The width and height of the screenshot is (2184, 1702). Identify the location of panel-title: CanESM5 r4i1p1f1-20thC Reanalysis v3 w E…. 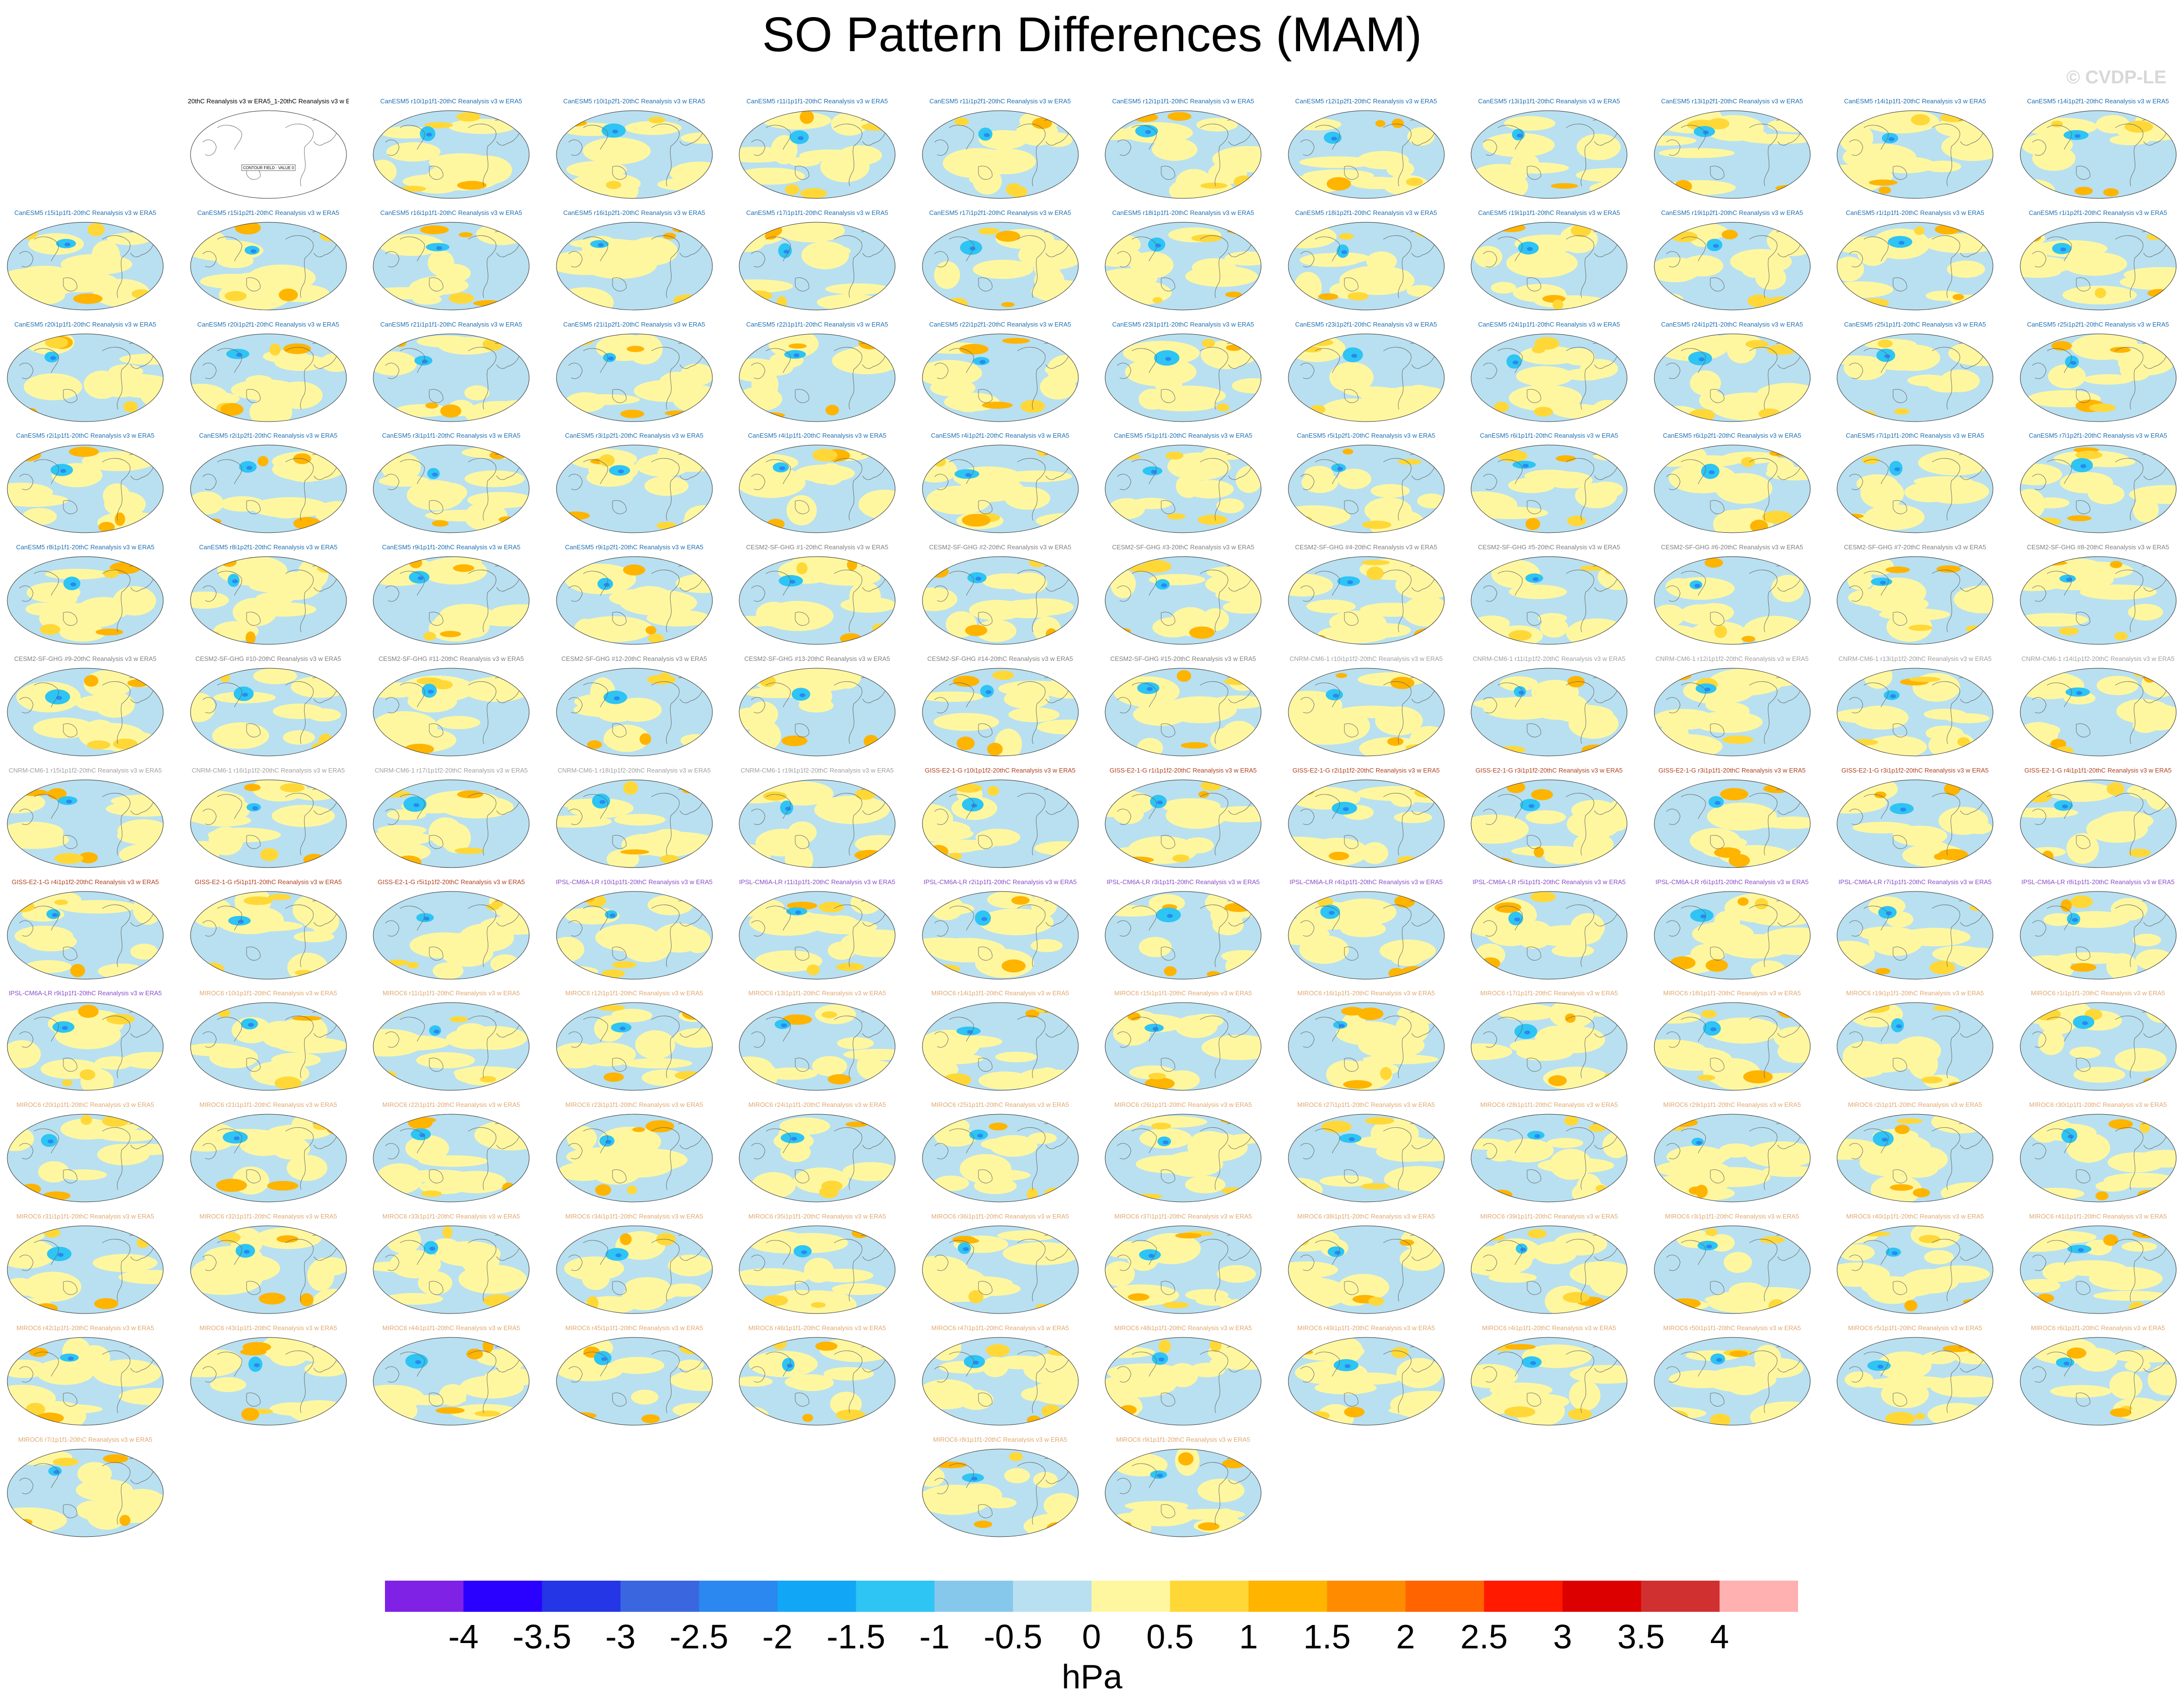
(817, 436).